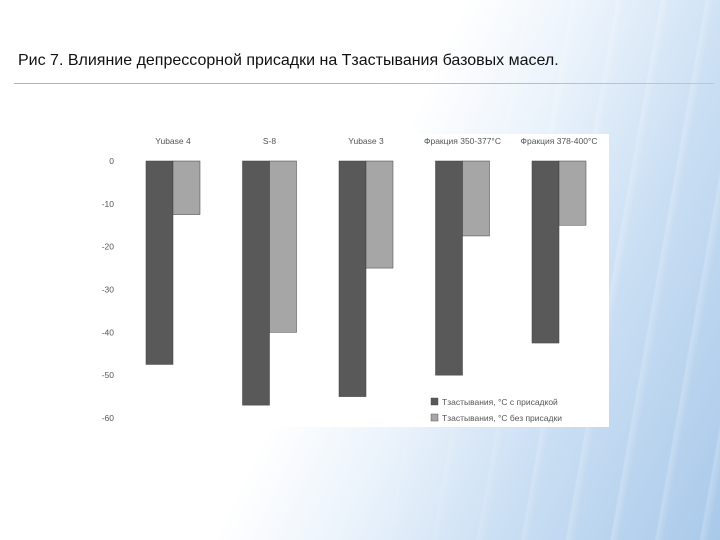 This screenshot has width=720, height=540. What do you see at coordinates (502, 418) in the screenshot?
I see `legend-label: Тзастывания, °С без присадки` at bounding box center [502, 418].